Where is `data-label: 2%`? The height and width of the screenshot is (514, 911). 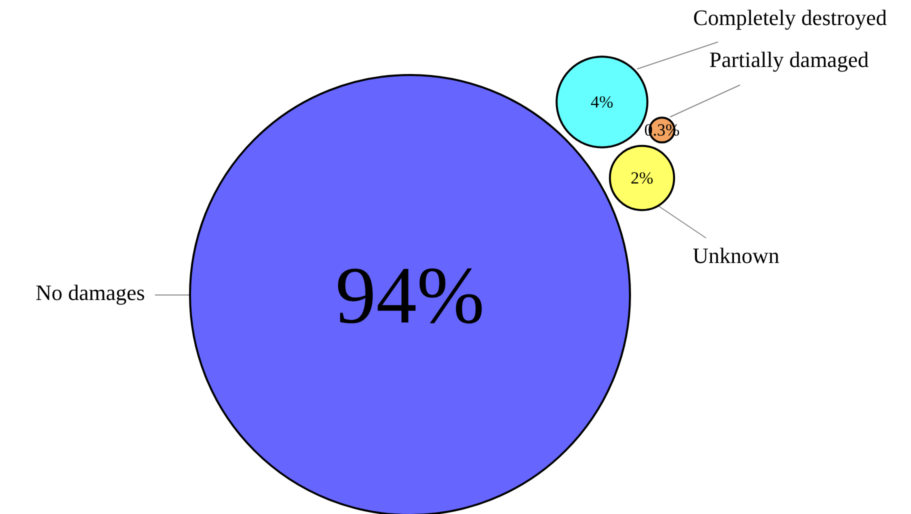
data-label: 2% is located at coordinates (642, 178).